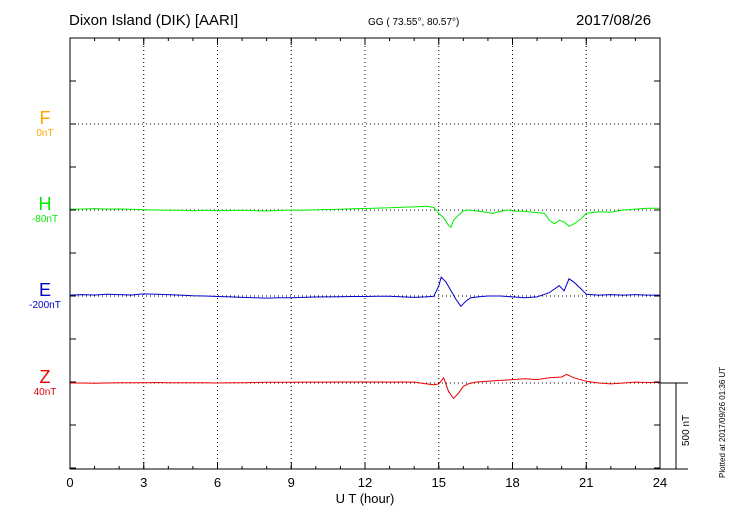 This screenshot has height=520, width=730. I want to click on x-tick-label: 9, so click(291, 482).